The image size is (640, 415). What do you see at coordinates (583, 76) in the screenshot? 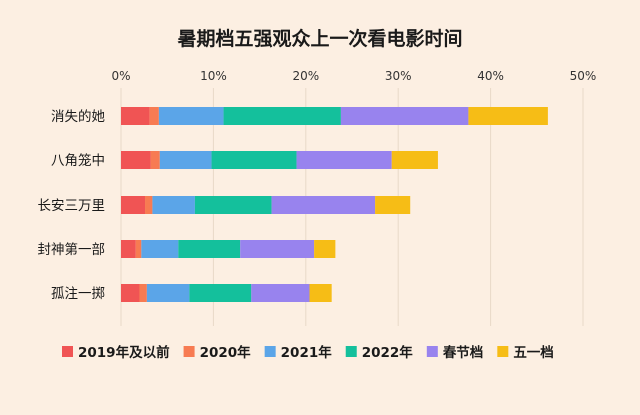
I see `x-tick-label: 50%` at bounding box center [583, 76].